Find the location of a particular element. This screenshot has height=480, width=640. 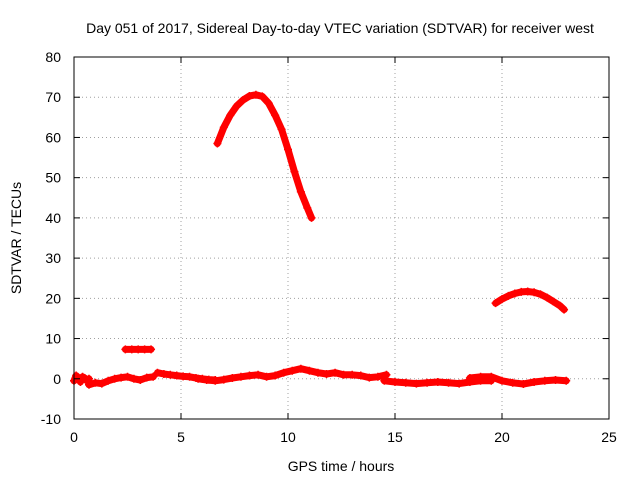

x-axis-label: GPS time / hours is located at coordinates (341, 466).